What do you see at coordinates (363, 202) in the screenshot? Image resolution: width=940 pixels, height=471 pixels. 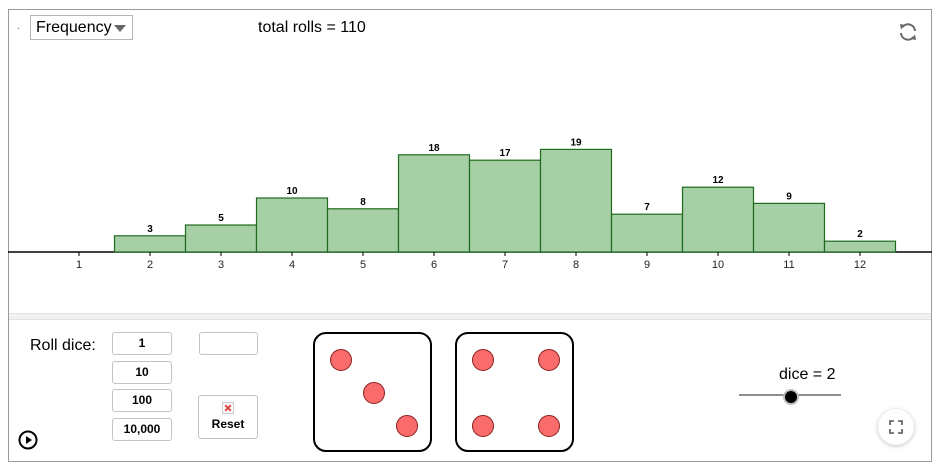 I see `bar-value-label: 8` at bounding box center [363, 202].